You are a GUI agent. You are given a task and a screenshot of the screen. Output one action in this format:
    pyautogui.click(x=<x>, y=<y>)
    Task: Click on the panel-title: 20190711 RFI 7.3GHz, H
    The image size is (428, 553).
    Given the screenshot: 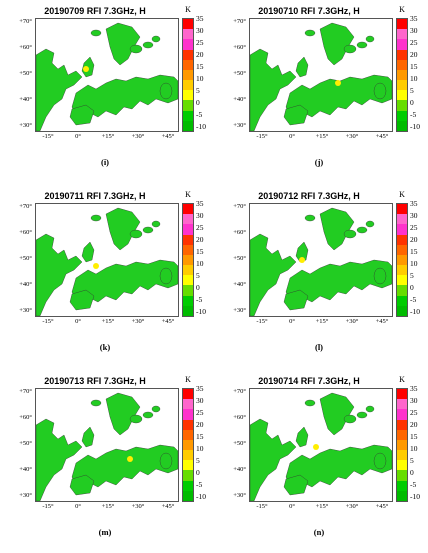 What is the action you would take?
    pyautogui.click(x=95, y=196)
    